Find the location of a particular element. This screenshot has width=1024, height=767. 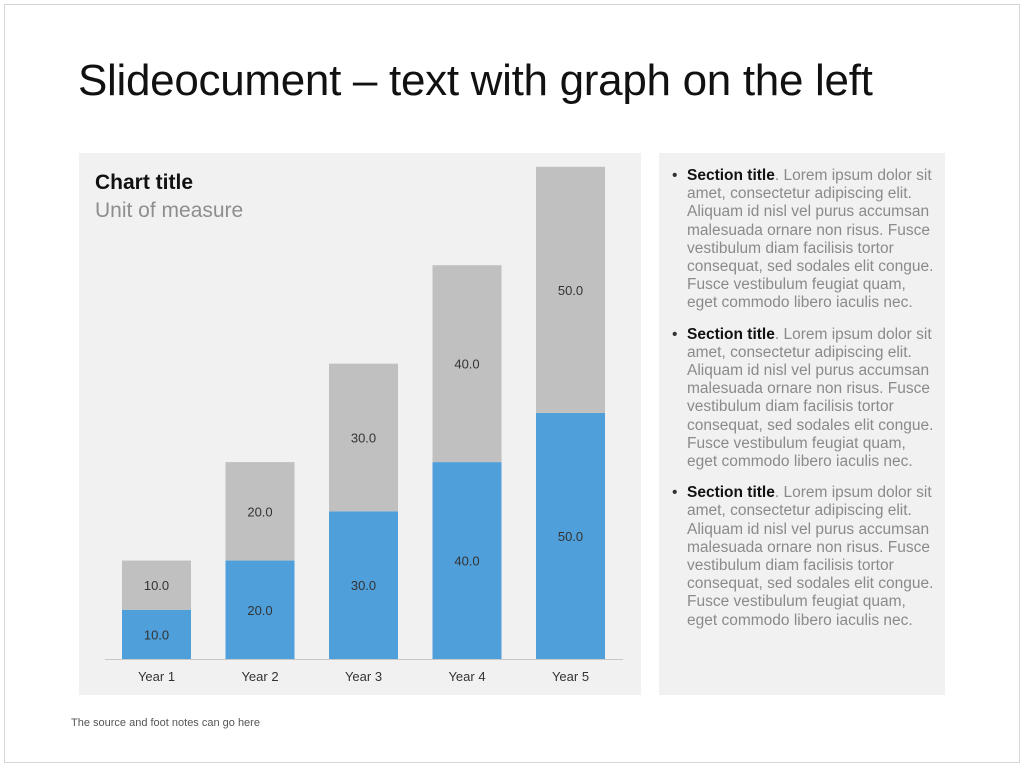

chart-title: Chart title is located at coordinates (144, 182).